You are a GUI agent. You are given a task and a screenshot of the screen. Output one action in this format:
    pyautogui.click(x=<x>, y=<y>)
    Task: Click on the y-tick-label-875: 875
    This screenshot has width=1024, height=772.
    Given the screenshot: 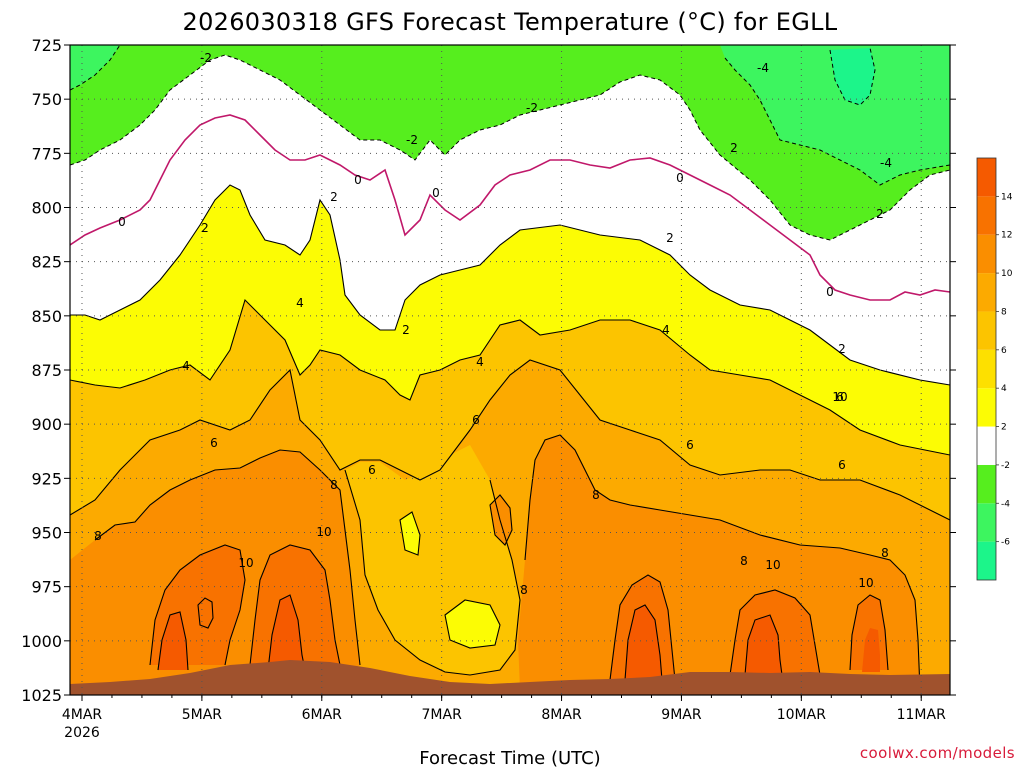 What is the action you would take?
    pyautogui.click(x=46, y=370)
    